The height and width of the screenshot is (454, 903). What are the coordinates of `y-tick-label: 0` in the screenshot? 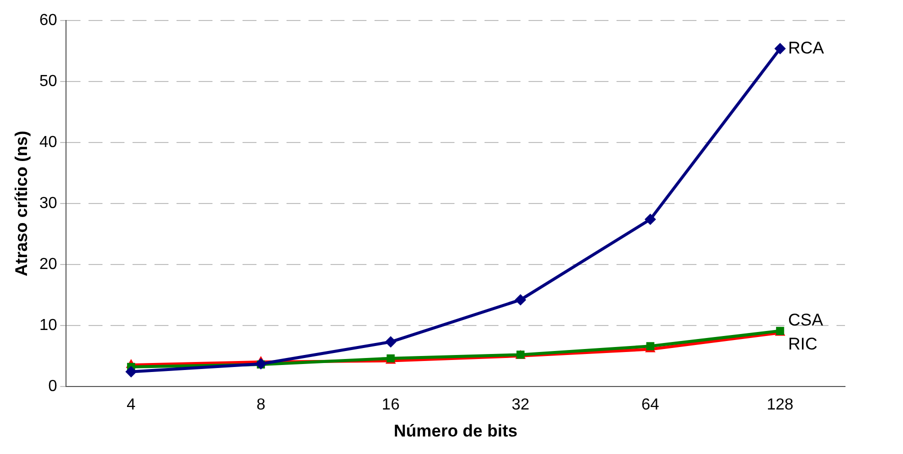 It's located at (53, 386).